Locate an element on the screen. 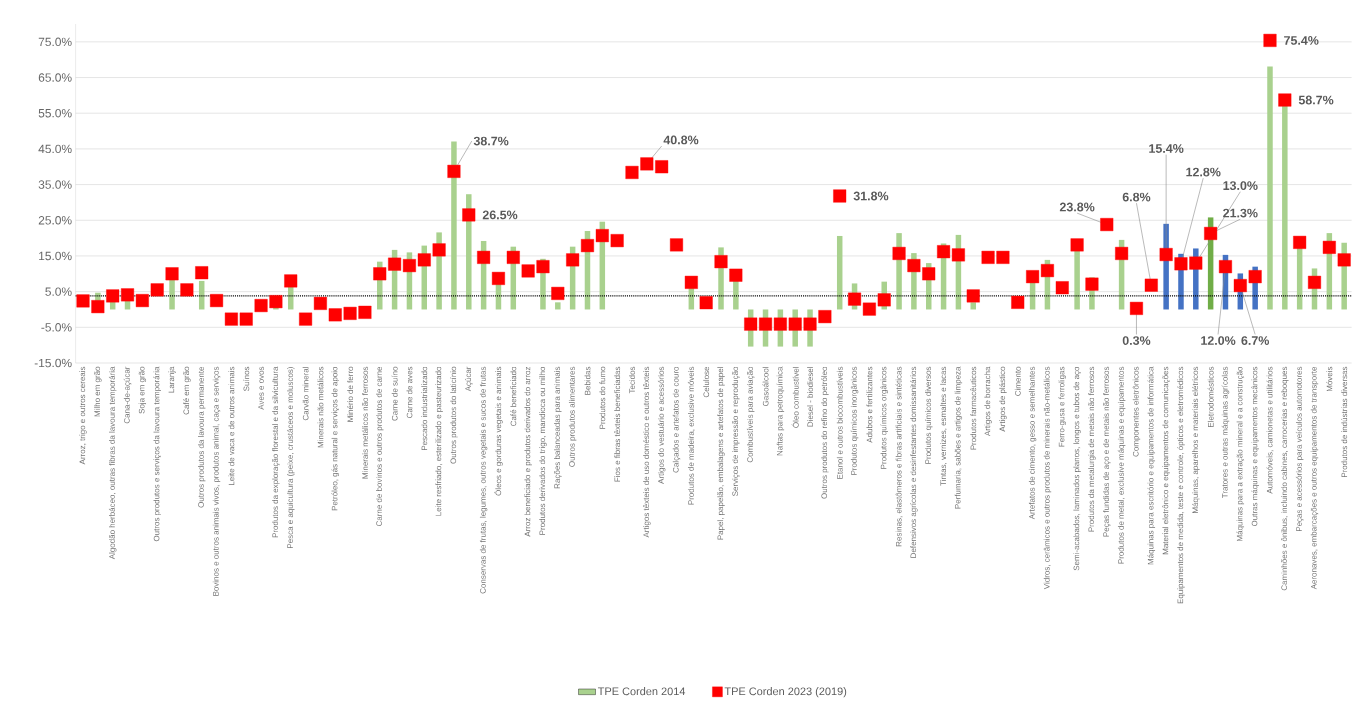  data-label: 6.7% is located at coordinates (1255, 340).